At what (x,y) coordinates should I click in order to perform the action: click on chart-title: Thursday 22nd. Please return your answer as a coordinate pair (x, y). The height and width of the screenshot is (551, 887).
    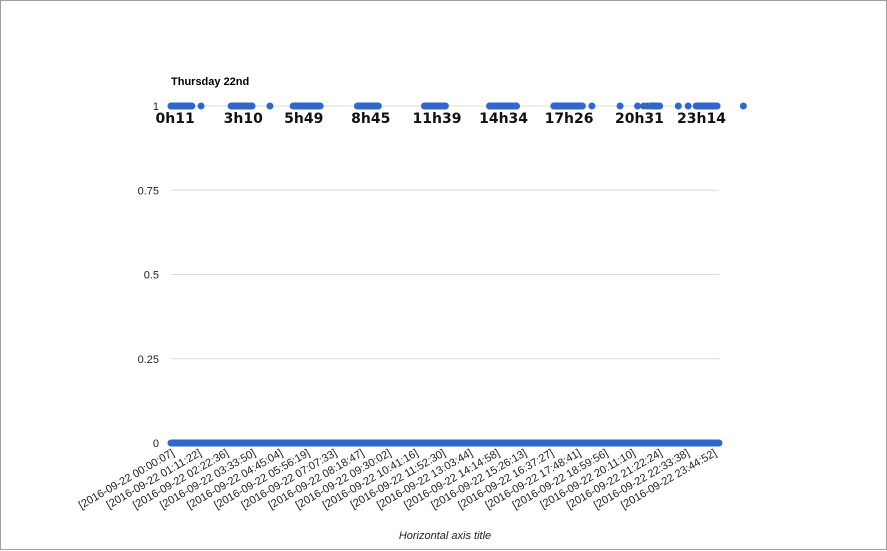
    Looking at the image, I should click on (210, 82).